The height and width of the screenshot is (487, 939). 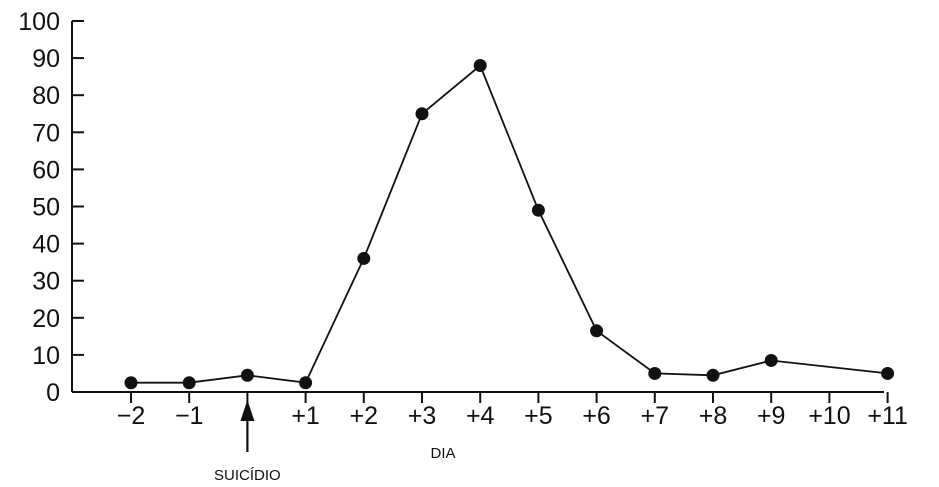 What do you see at coordinates (422, 416) in the screenshot?
I see `x-tick-label: +3` at bounding box center [422, 416].